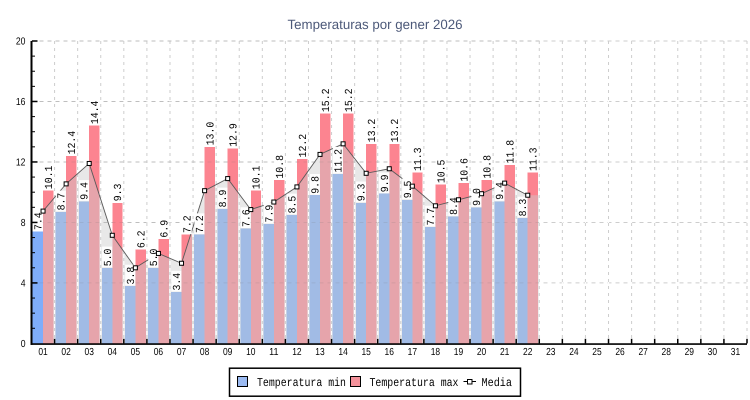 The width and height of the screenshot is (750, 400). What do you see at coordinates (247, 218) in the screenshot?
I see `svg-text: 7.6` at bounding box center [247, 218].